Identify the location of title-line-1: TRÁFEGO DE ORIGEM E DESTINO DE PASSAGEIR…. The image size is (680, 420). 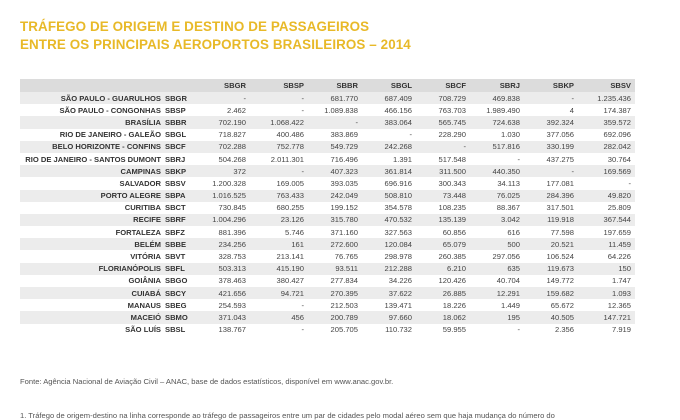
(195, 26).